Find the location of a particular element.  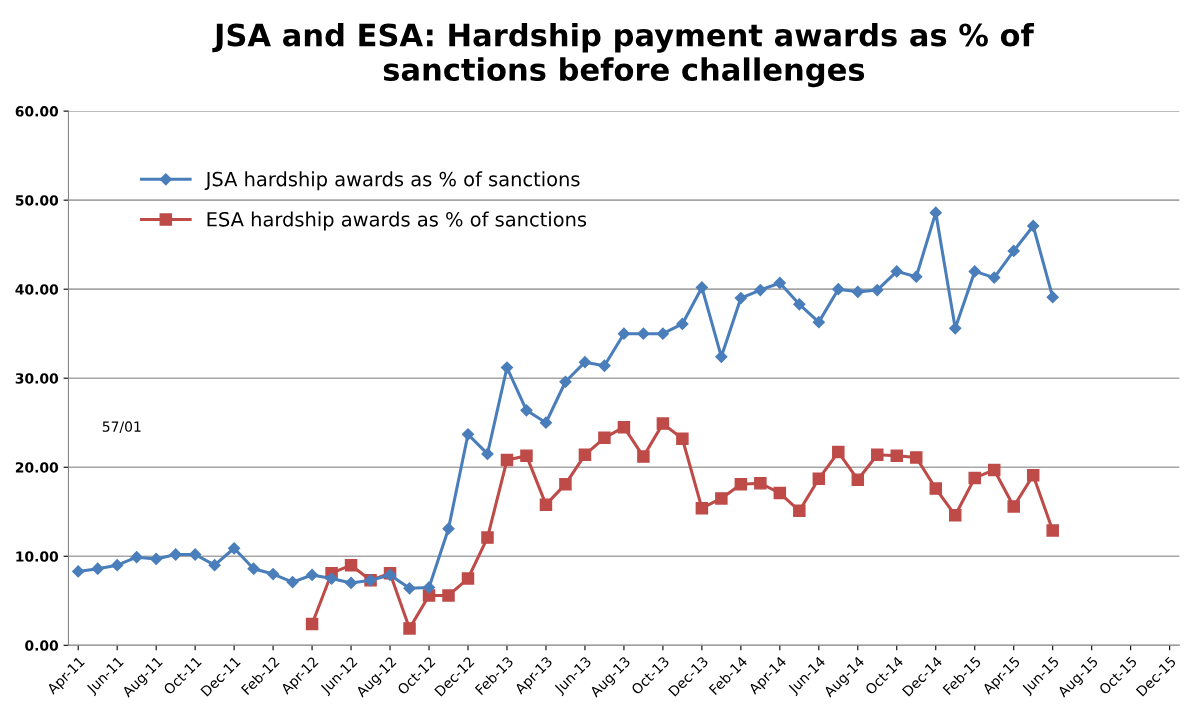

y-tick-label: 20.00 is located at coordinates (37, 467).